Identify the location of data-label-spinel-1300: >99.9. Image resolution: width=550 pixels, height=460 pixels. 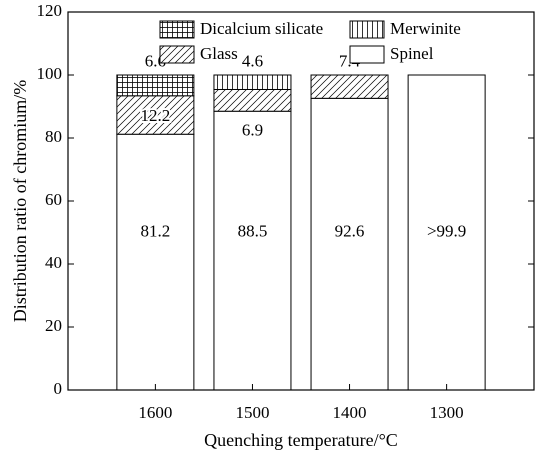
(446, 230).